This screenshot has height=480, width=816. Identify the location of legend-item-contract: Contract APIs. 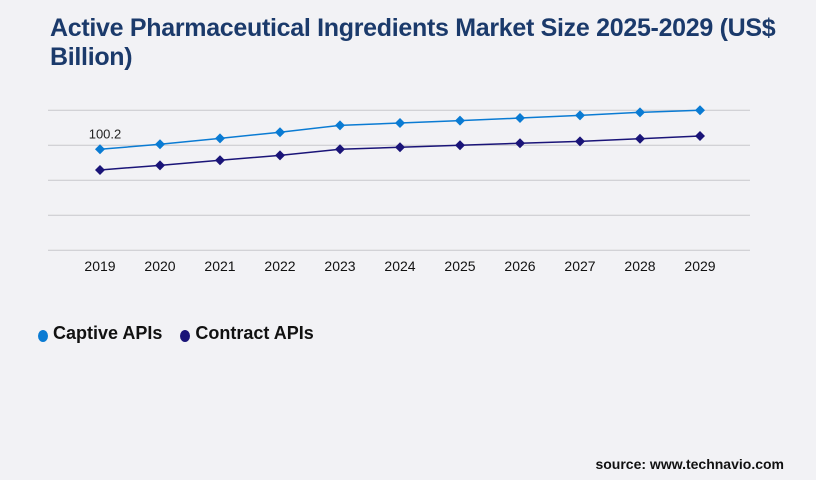
(247, 333).